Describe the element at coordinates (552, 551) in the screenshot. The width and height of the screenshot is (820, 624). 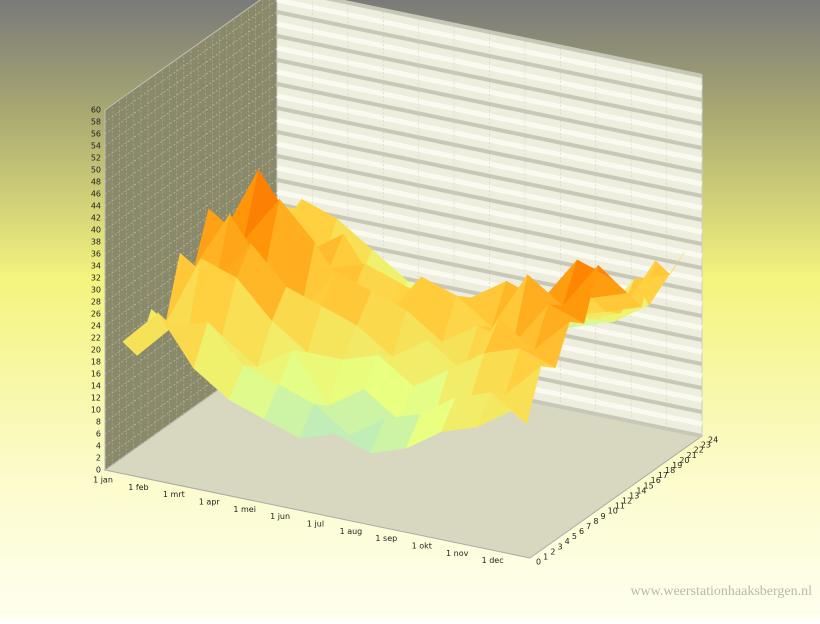
I see `hour-tick-label: 2` at that location.